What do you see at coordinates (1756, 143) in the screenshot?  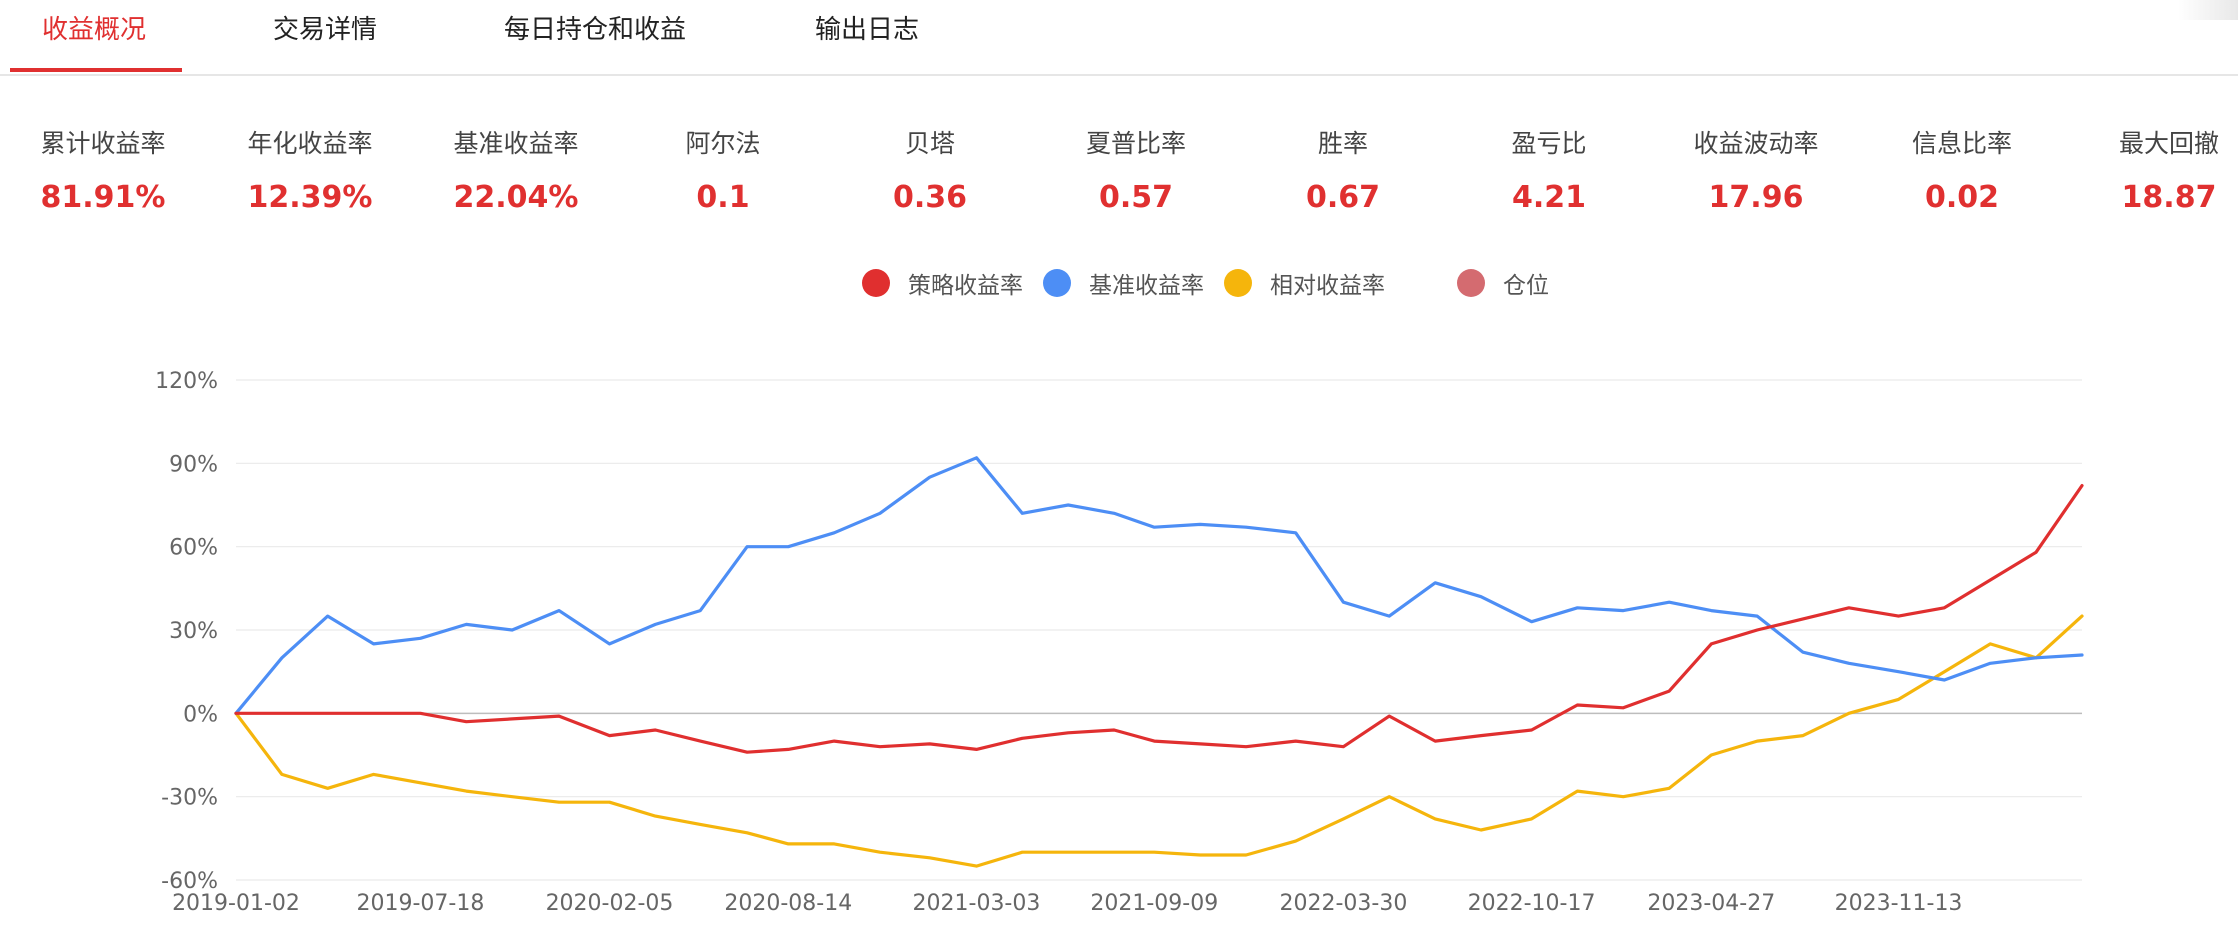 I see `metric-label: 收益波动率` at bounding box center [1756, 143].